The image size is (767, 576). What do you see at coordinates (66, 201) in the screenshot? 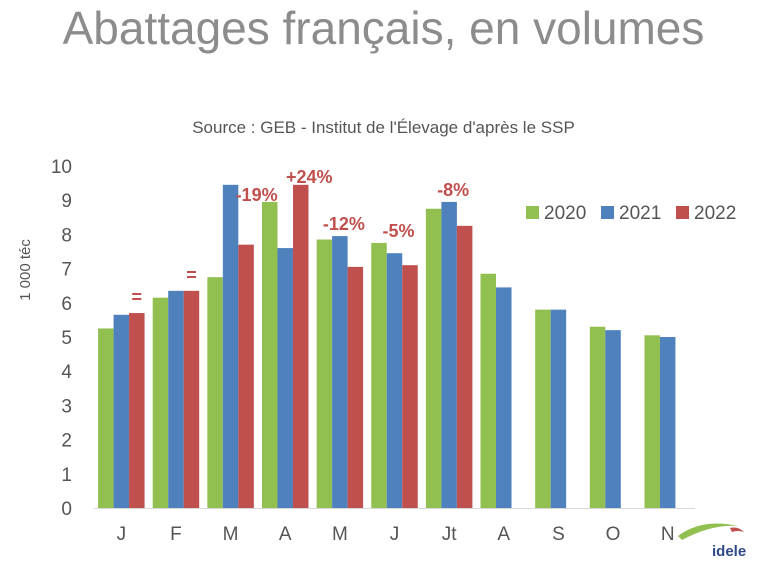
I see `y-tick-label: 9` at bounding box center [66, 201].